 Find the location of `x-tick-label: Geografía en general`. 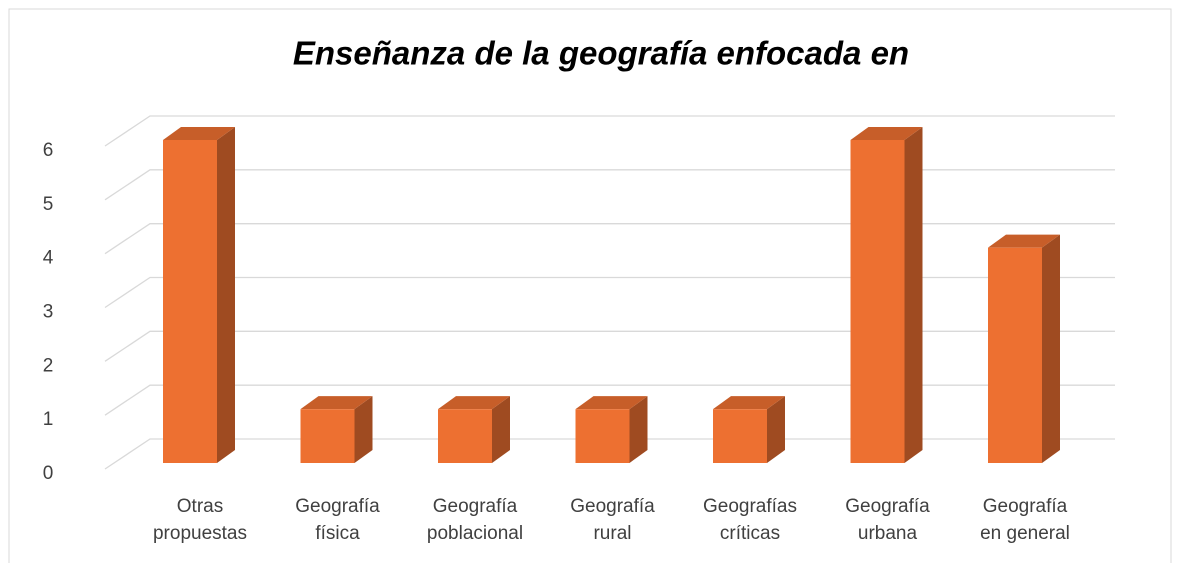

x-tick-label: Geografía en general is located at coordinates (1025, 520).